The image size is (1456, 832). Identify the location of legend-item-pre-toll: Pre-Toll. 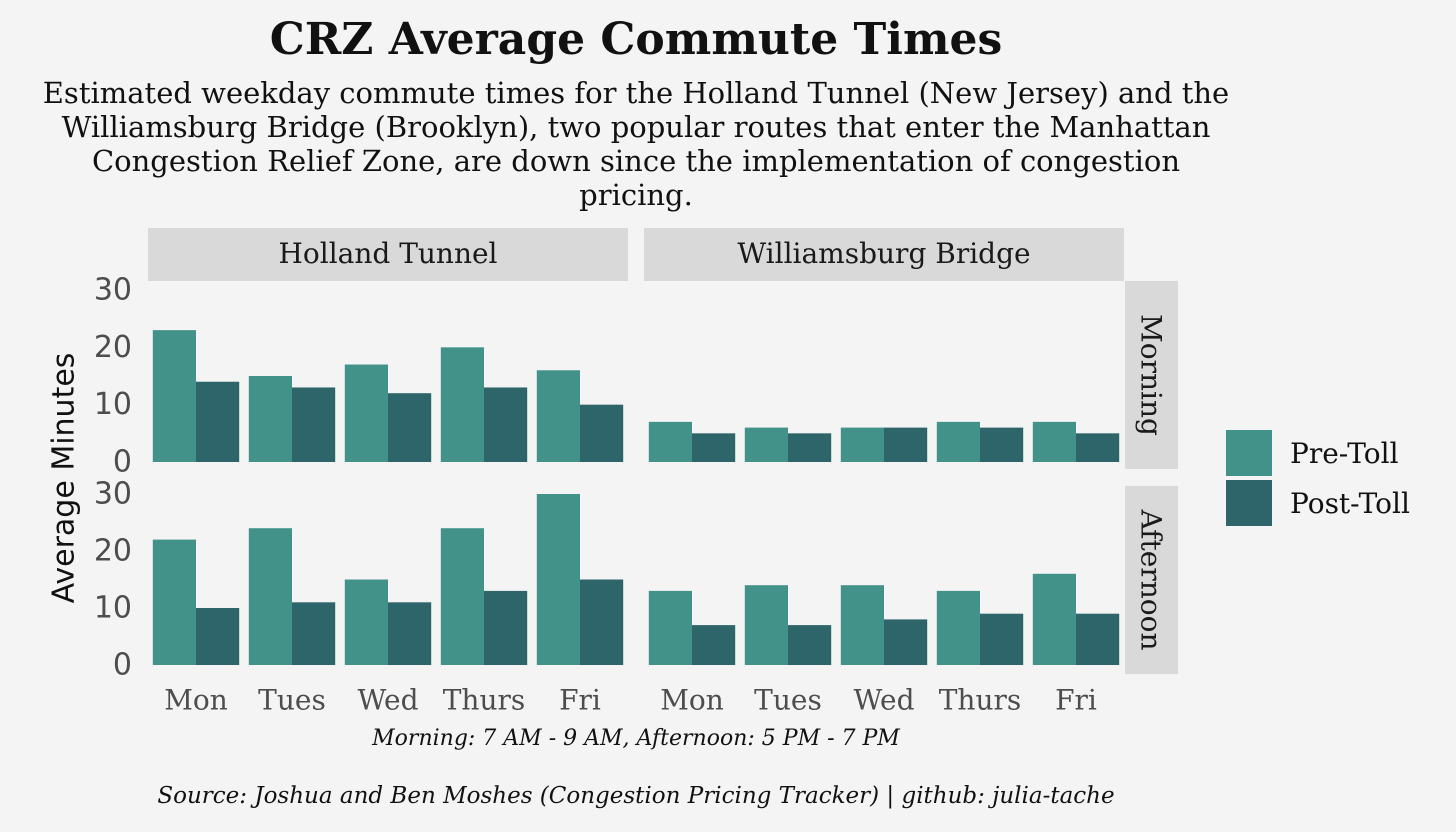
(1318, 453).